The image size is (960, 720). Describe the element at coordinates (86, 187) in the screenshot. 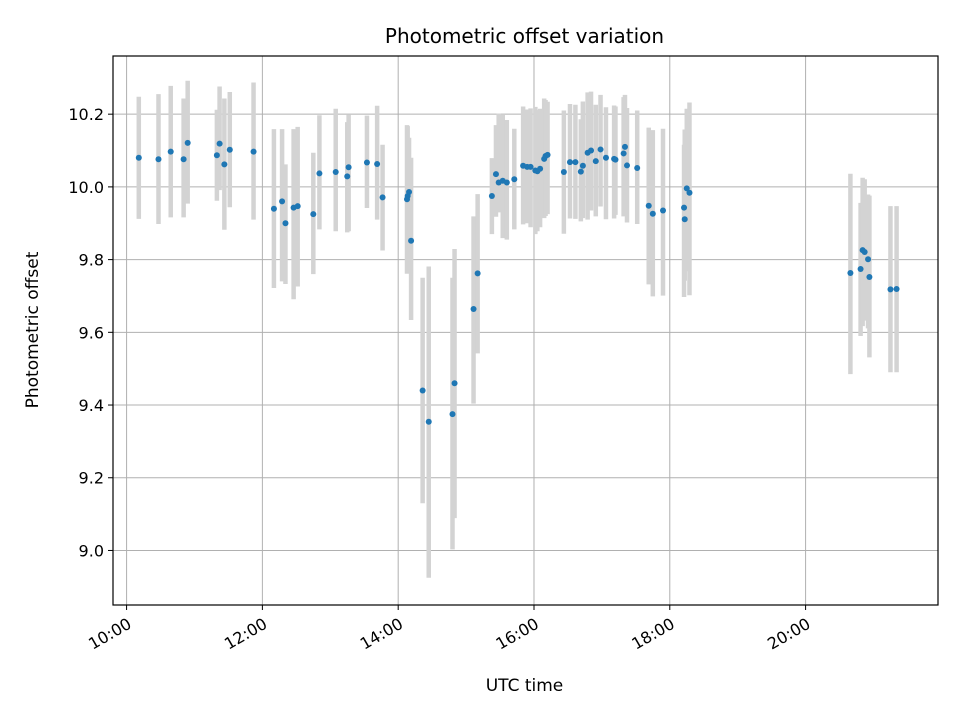

I see `y-tick-label: 10.0` at that location.